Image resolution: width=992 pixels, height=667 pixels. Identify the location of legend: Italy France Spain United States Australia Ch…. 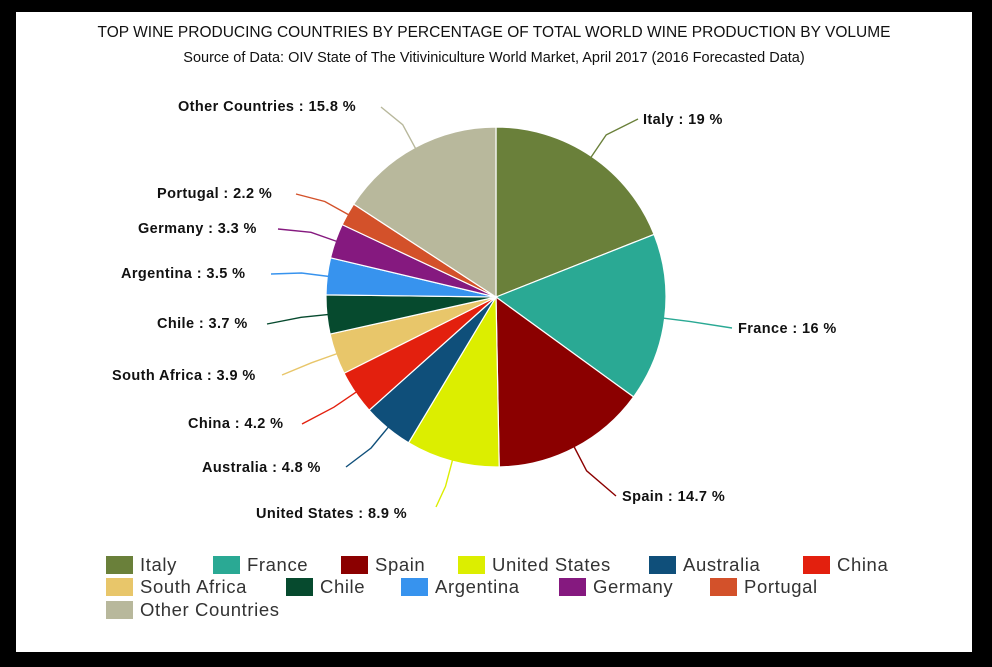
(497, 587).